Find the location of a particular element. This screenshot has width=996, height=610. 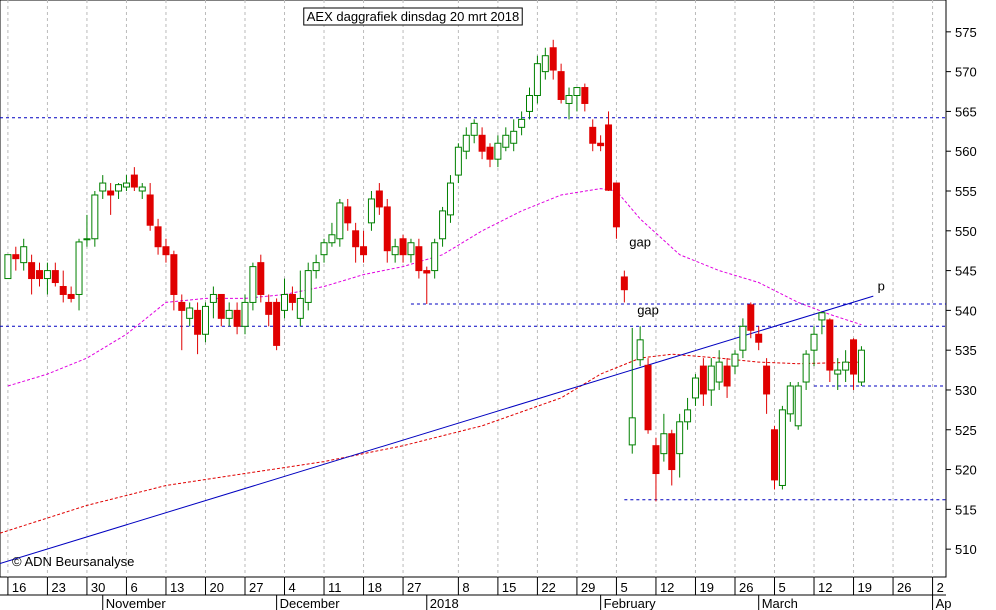

x-tick-label: 13 is located at coordinates (177, 587).